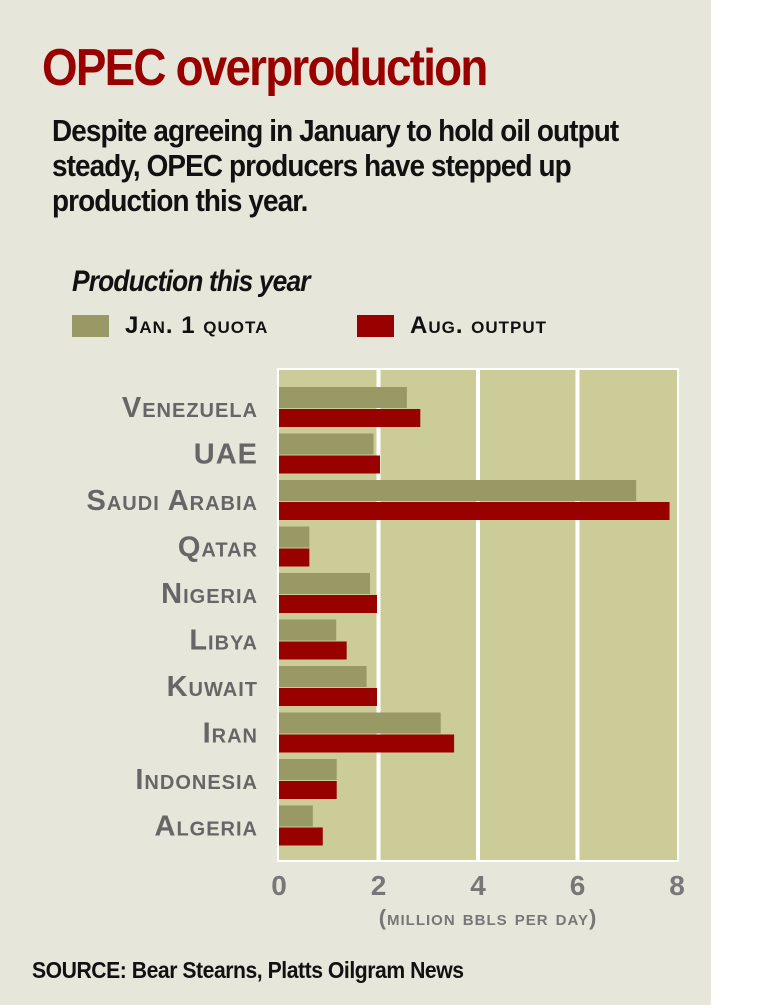  What do you see at coordinates (223, 641) in the screenshot?
I see `category-label: Libya` at bounding box center [223, 641].